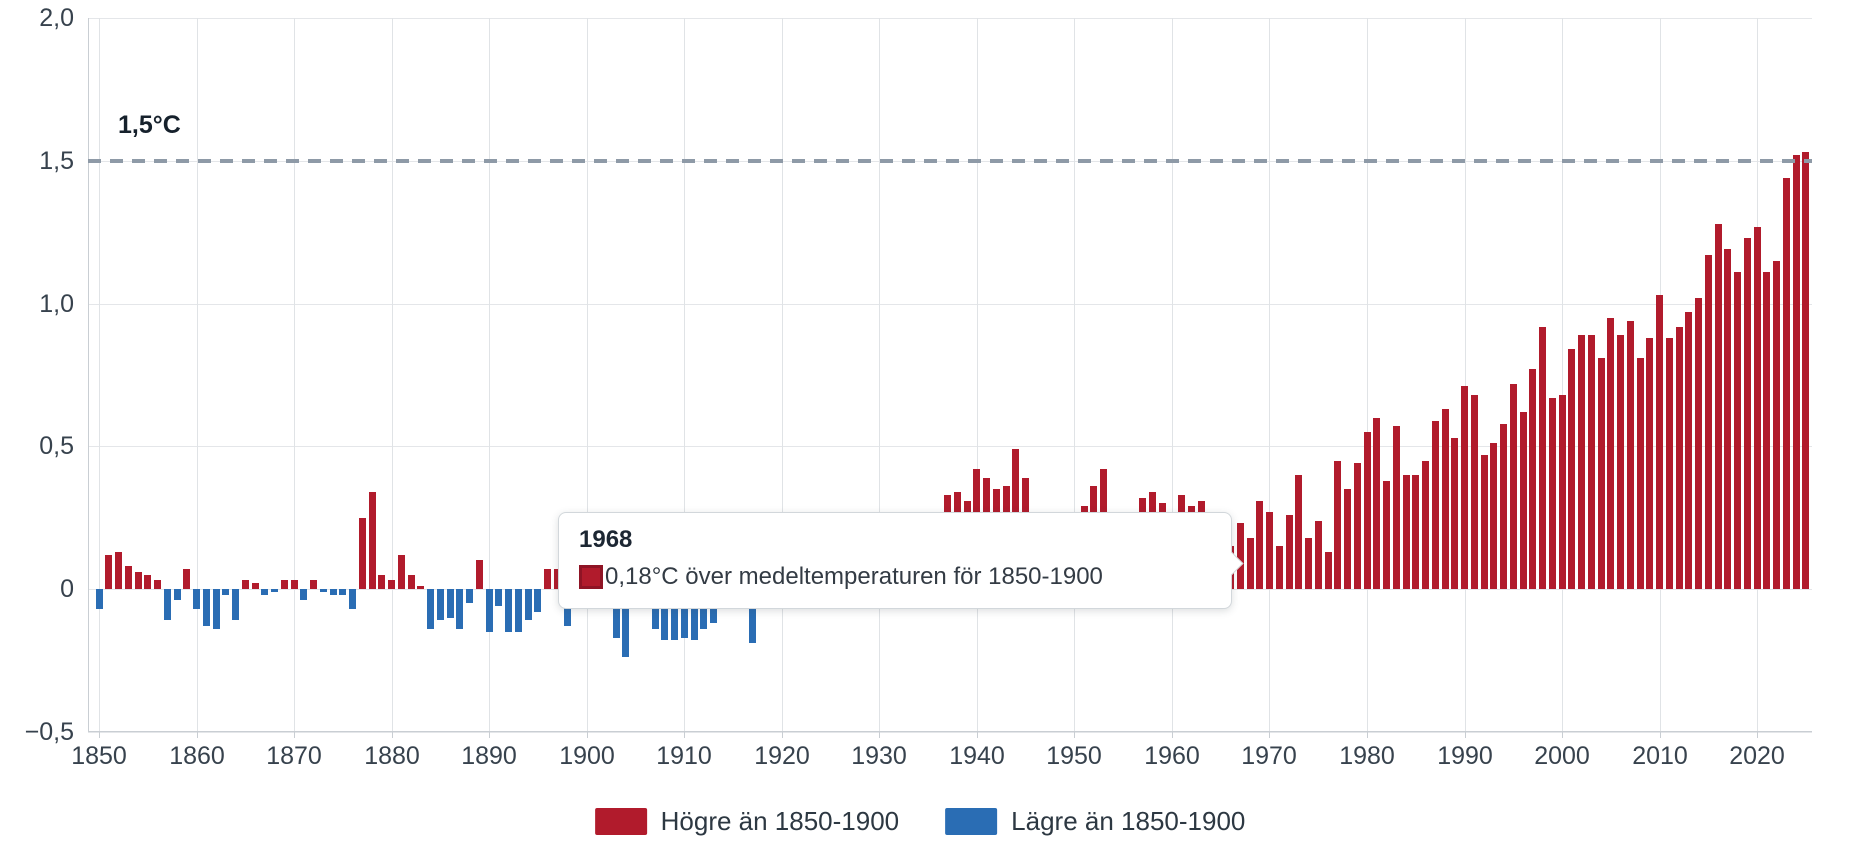  I want to click on bar-2025, so click(1806, 370).